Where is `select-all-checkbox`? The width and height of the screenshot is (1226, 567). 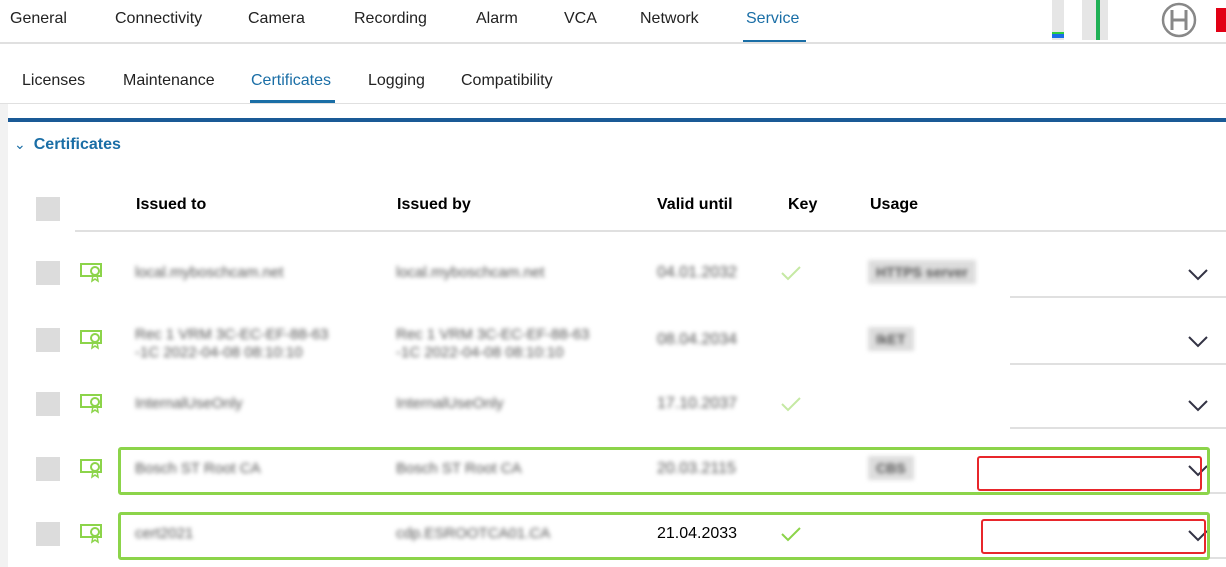 select-all-checkbox is located at coordinates (48, 209).